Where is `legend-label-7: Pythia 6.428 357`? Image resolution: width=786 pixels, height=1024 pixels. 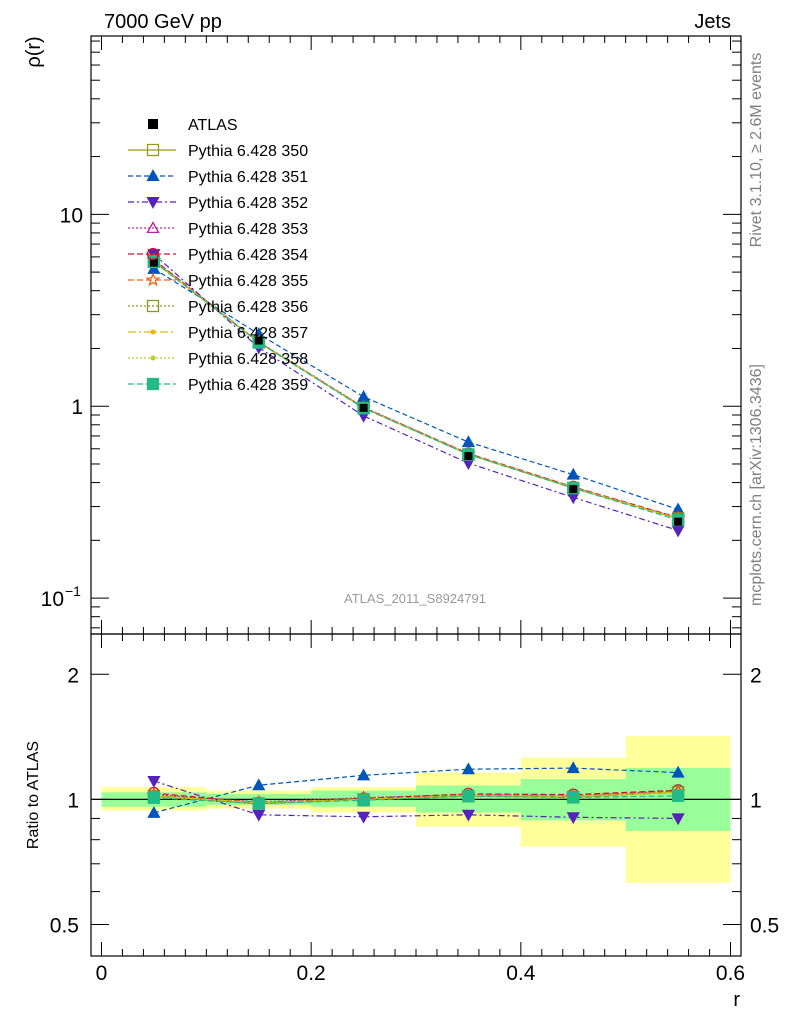 legend-label-7: Pythia 6.428 357 is located at coordinates (248, 333).